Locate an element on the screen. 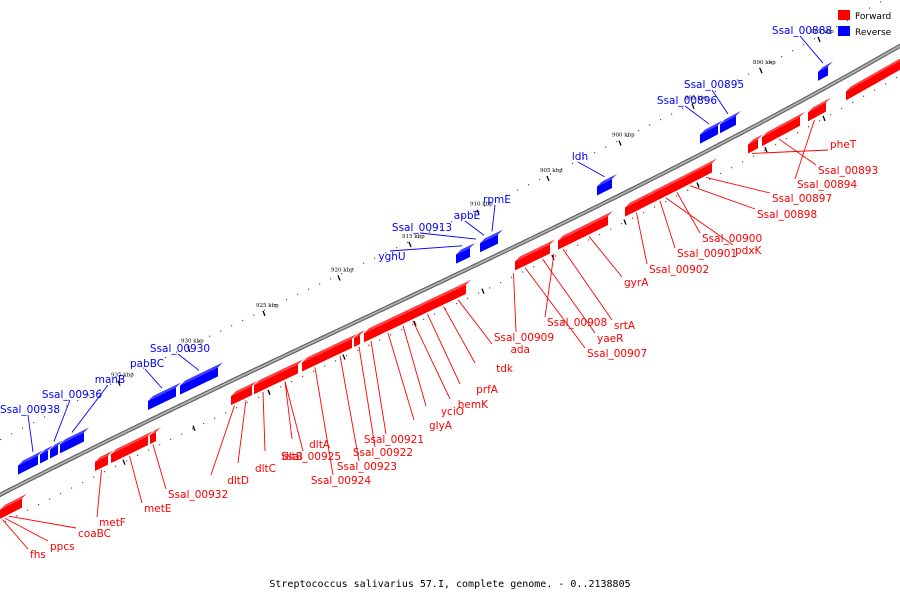  forward-gene-label-25: Ssal_00925 is located at coordinates (311, 422).